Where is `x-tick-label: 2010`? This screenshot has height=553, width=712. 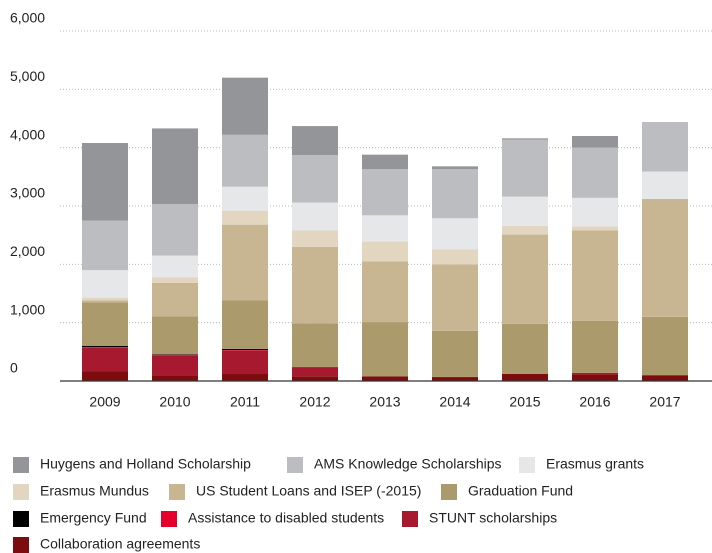
x-tick-label: 2010 is located at coordinates (174, 402).